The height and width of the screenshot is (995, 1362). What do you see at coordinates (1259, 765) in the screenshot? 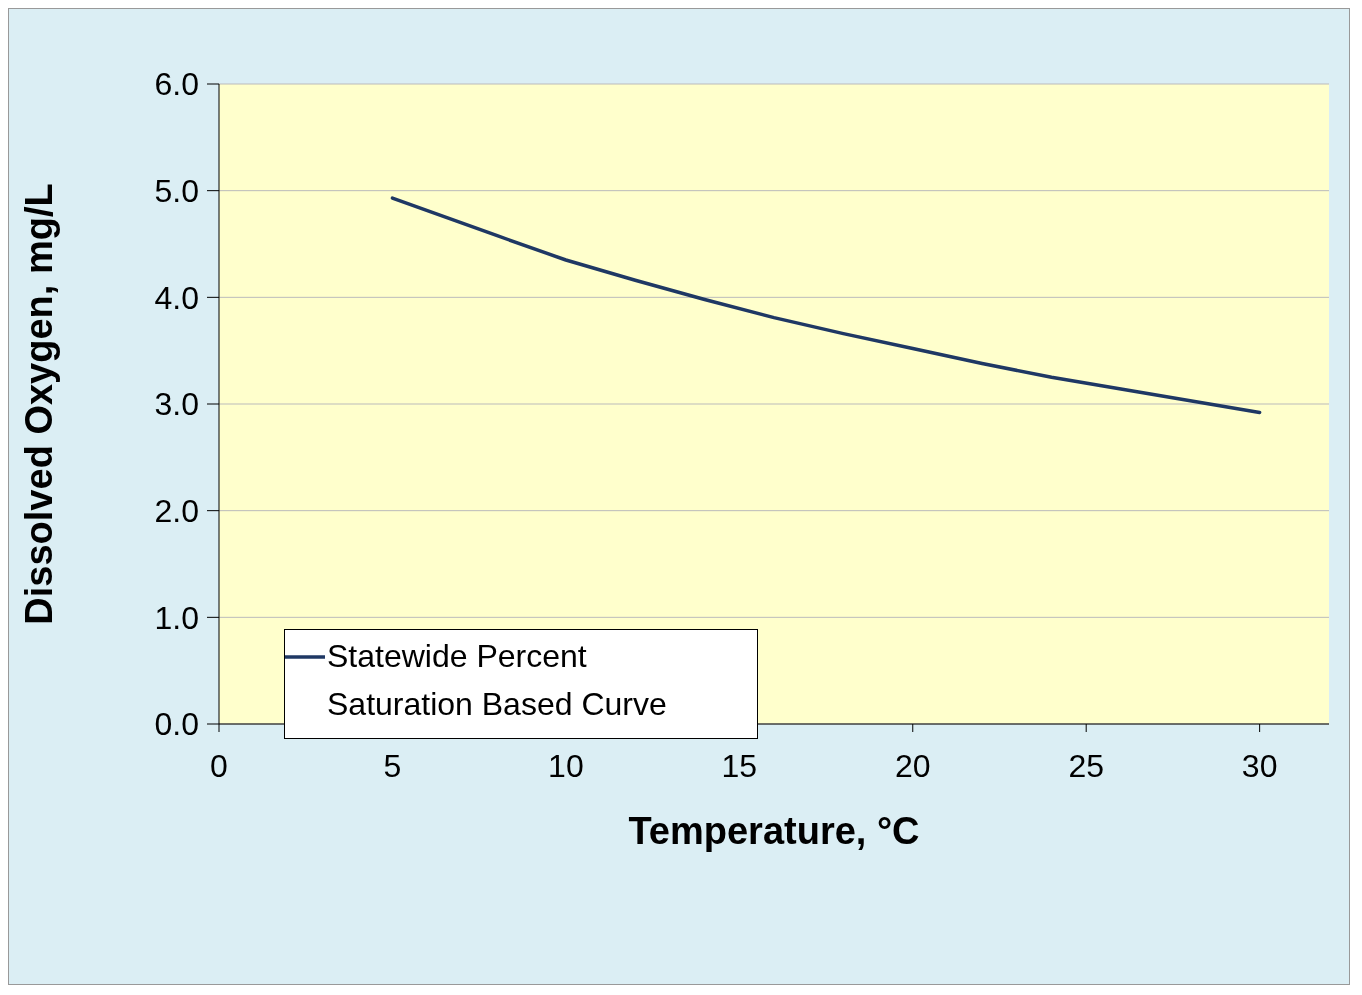
I see `x-tick-label: 30` at bounding box center [1259, 765].